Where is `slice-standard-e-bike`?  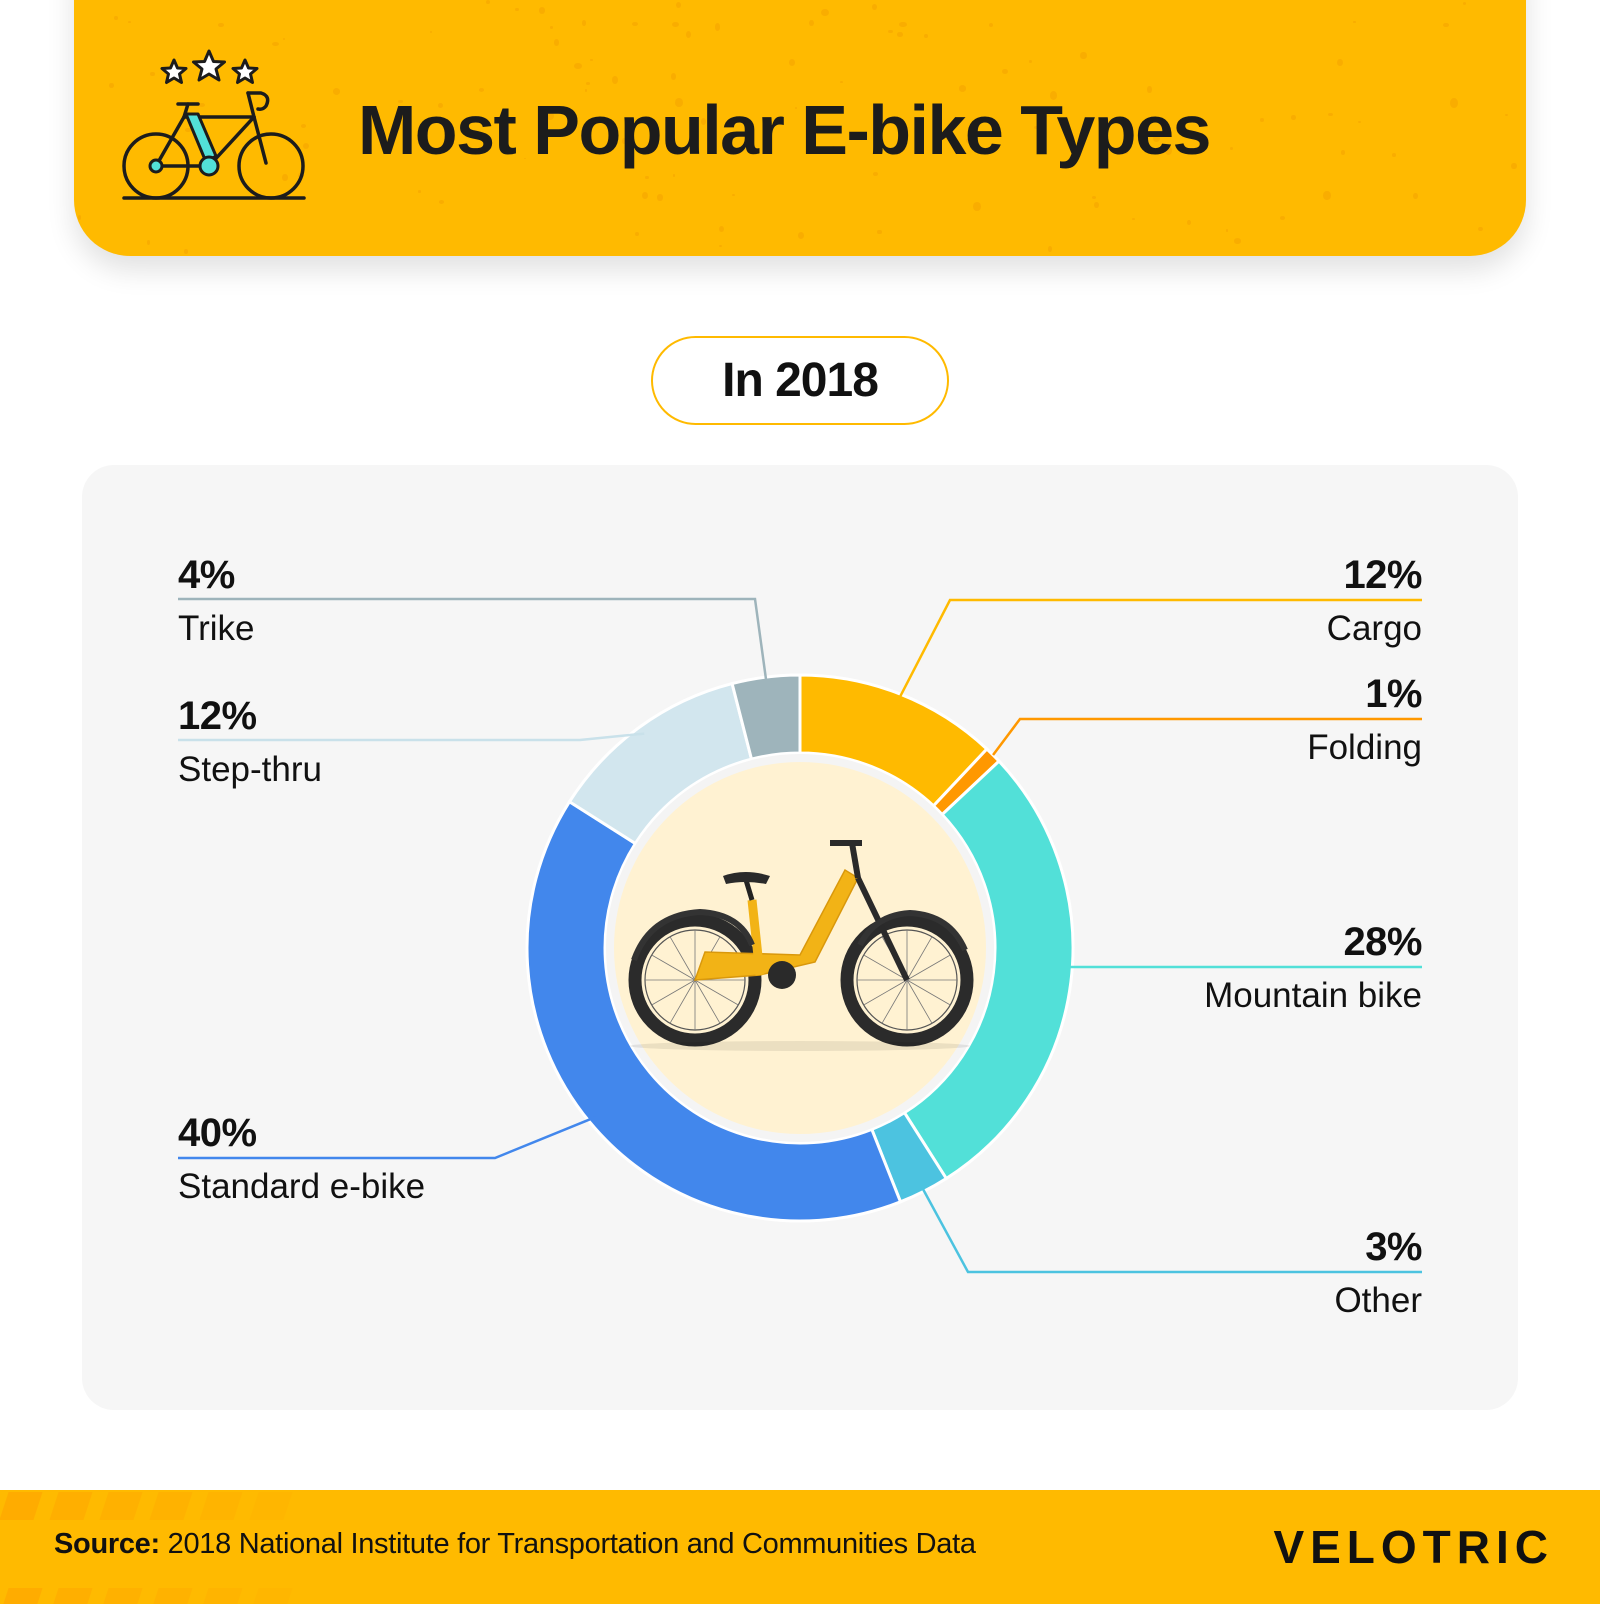 slice-standard-e-bike is located at coordinates (714, 1011).